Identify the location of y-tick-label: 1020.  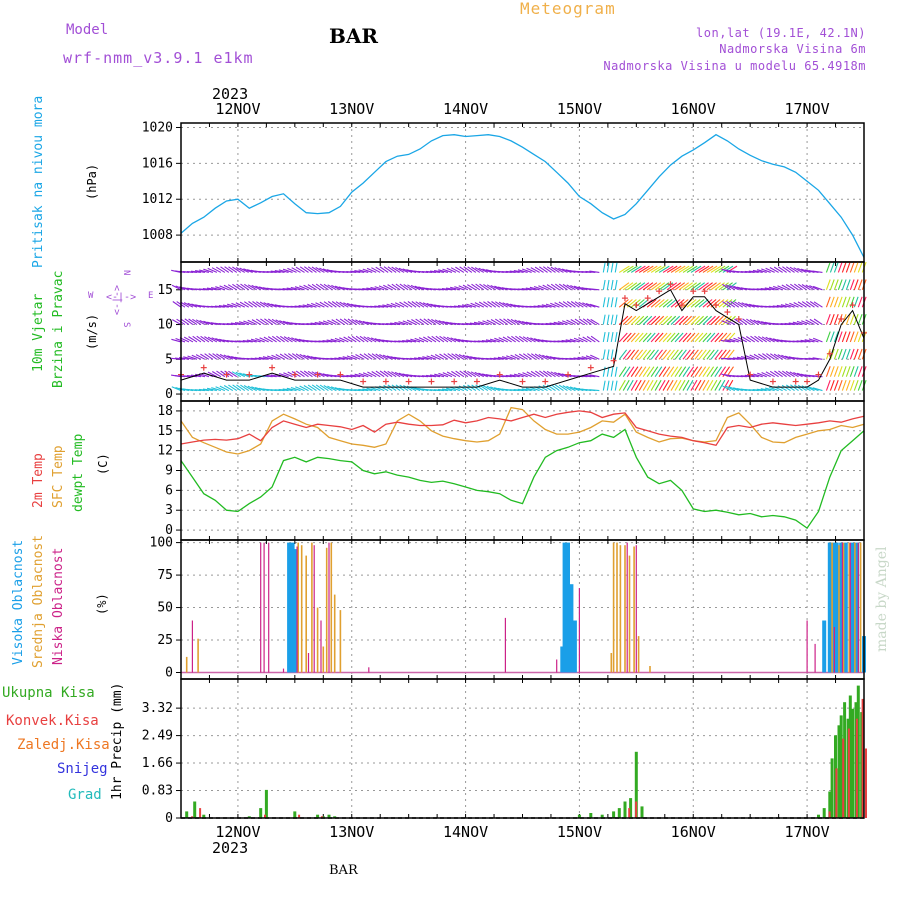
(157, 127).